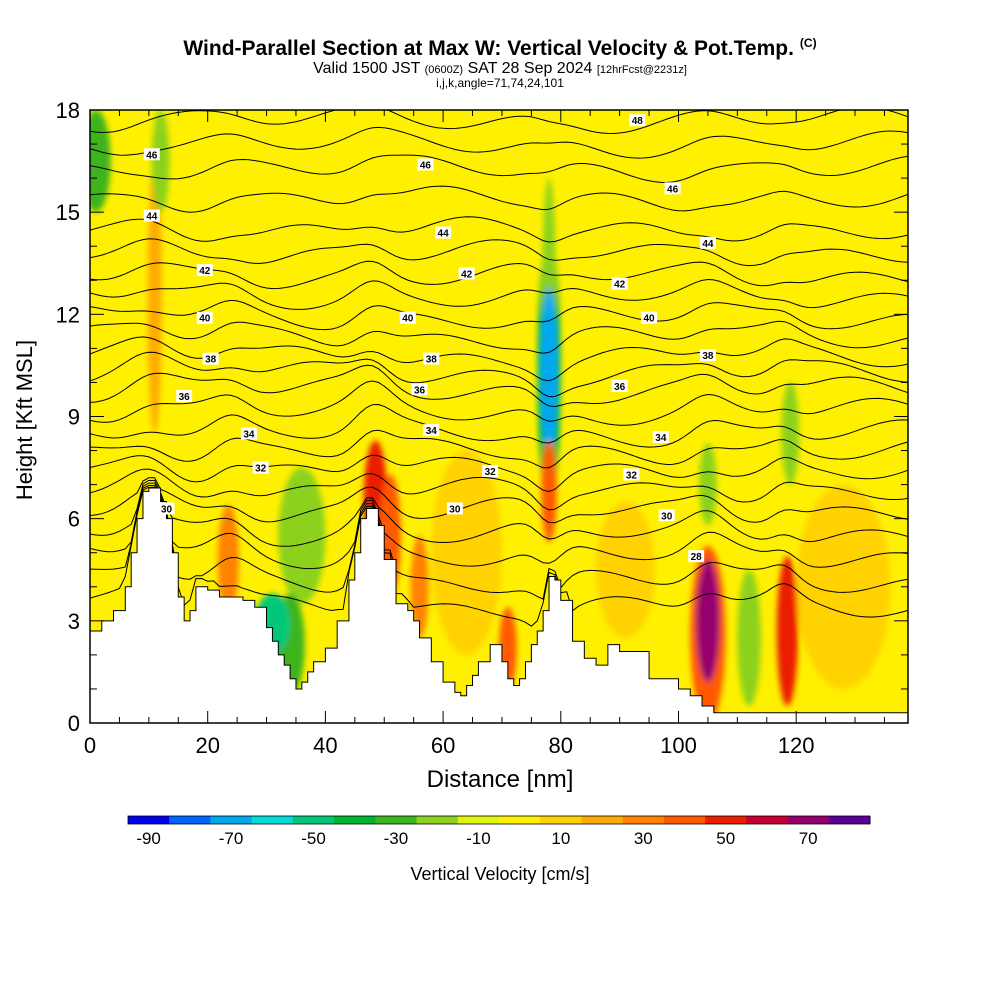 The width and height of the screenshot is (1000, 1000). I want to click on x-tick-label: 80, so click(561, 745).